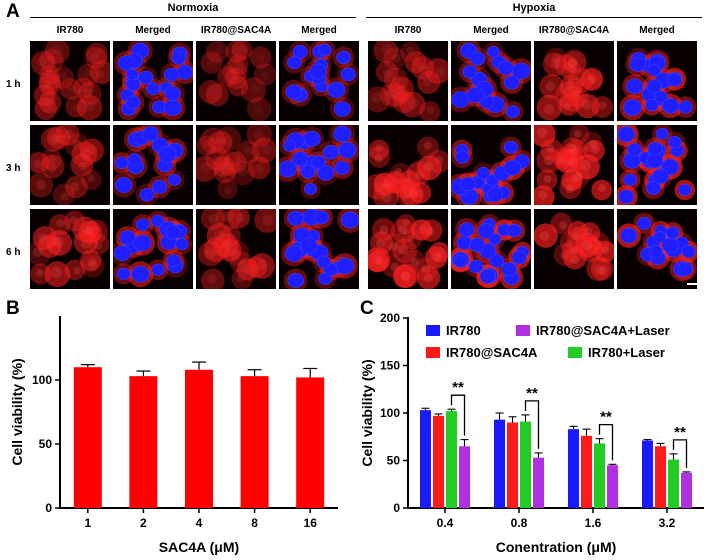  I want to click on hypoxia-rule, so click(534, 17).